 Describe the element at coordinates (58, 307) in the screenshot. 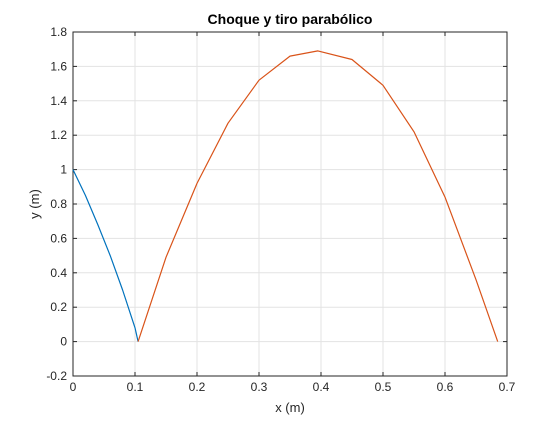

I see `y-tick-label: 0.2` at that location.